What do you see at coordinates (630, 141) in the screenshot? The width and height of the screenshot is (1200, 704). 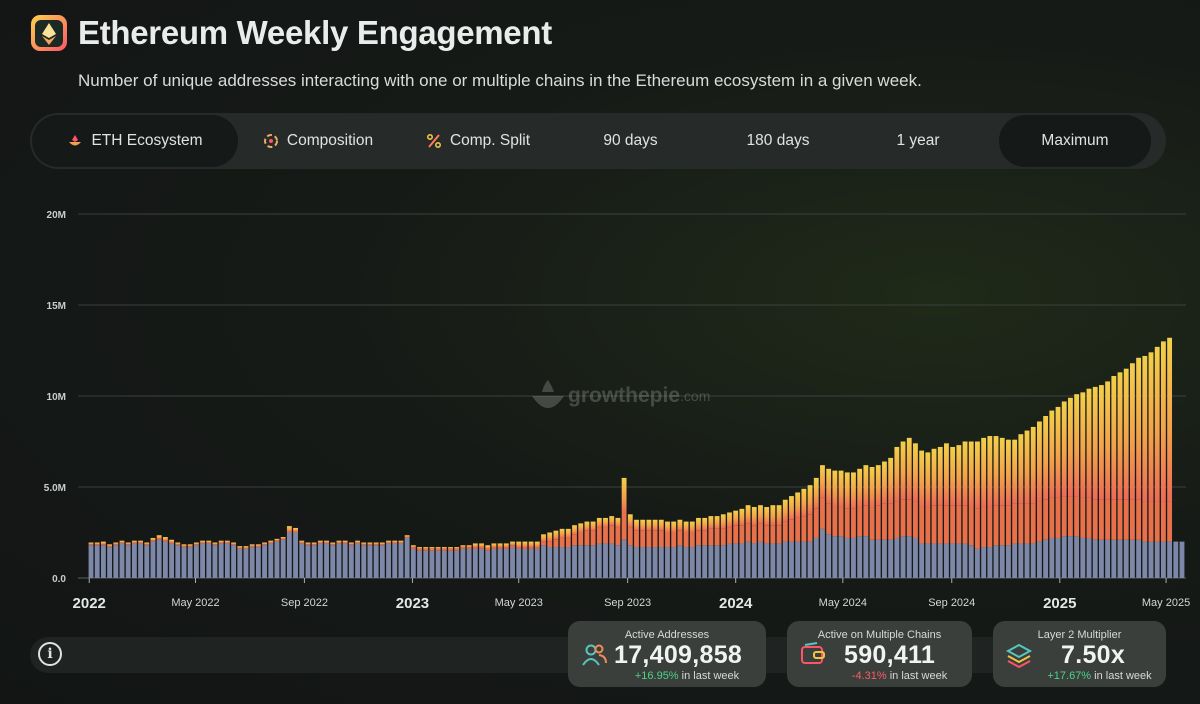 I see `tab-90-days: 90 days` at bounding box center [630, 141].